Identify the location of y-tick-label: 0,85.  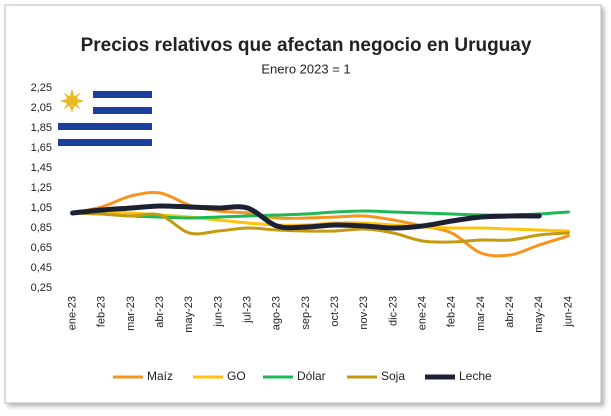
(41, 228).